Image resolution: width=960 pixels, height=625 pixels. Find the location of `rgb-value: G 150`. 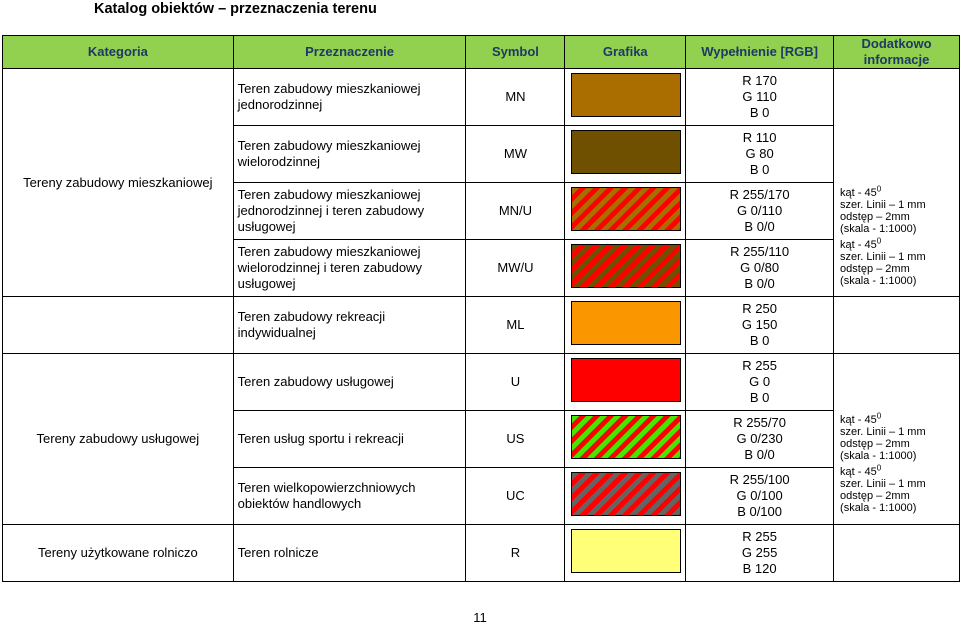

rgb-value: G 150 is located at coordinates (759, 324).